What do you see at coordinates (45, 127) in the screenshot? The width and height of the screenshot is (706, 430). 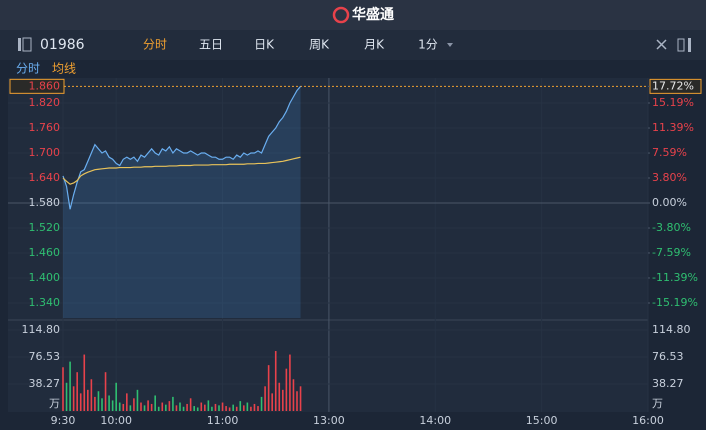 I see `y-tick-label: 1.760` at bounding box center [45, 127].